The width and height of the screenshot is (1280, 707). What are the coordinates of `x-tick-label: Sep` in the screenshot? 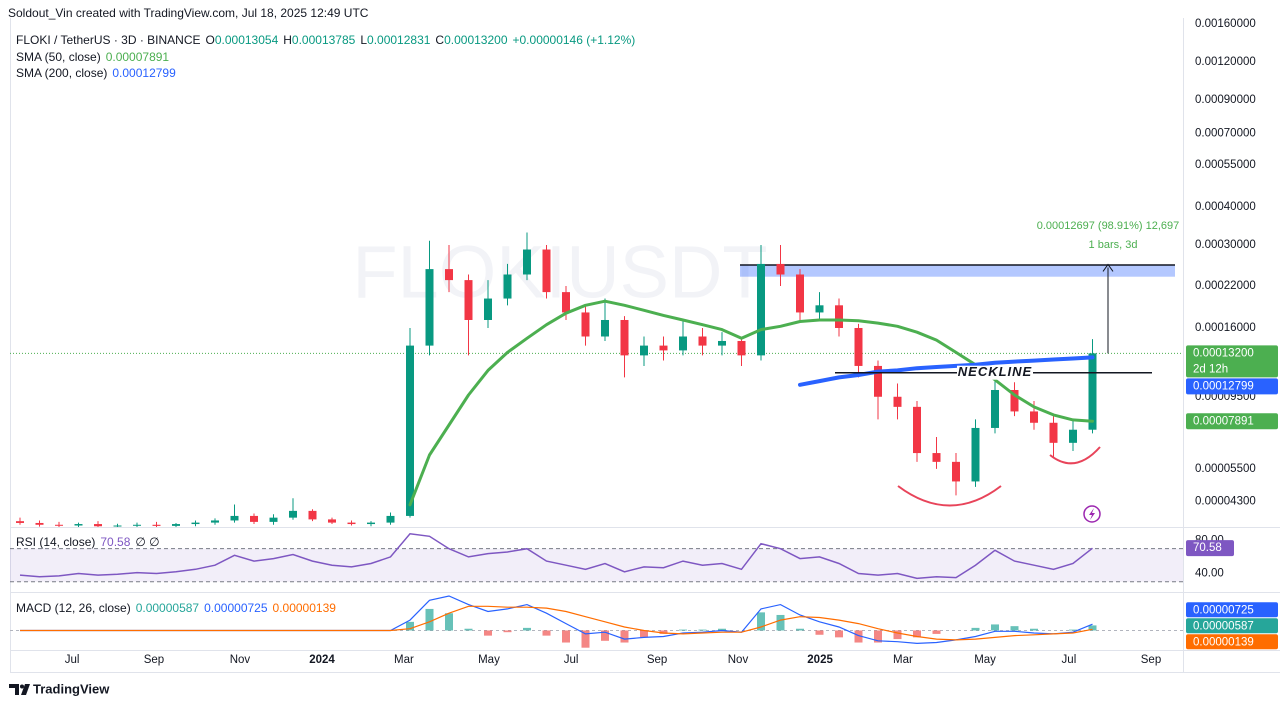 It's located at (154, 660).